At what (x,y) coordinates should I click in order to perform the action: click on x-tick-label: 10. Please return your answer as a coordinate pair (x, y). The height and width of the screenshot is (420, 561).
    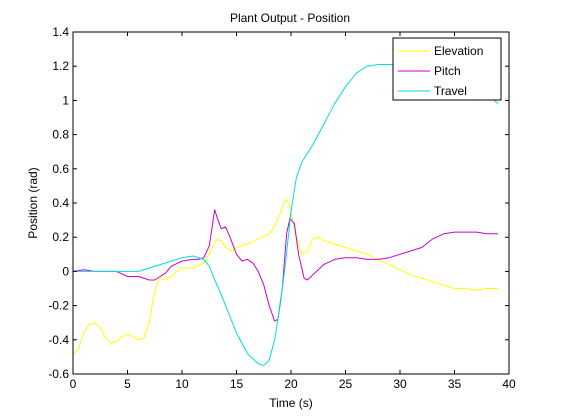
    Looking at the image, I should click on (182, 384).